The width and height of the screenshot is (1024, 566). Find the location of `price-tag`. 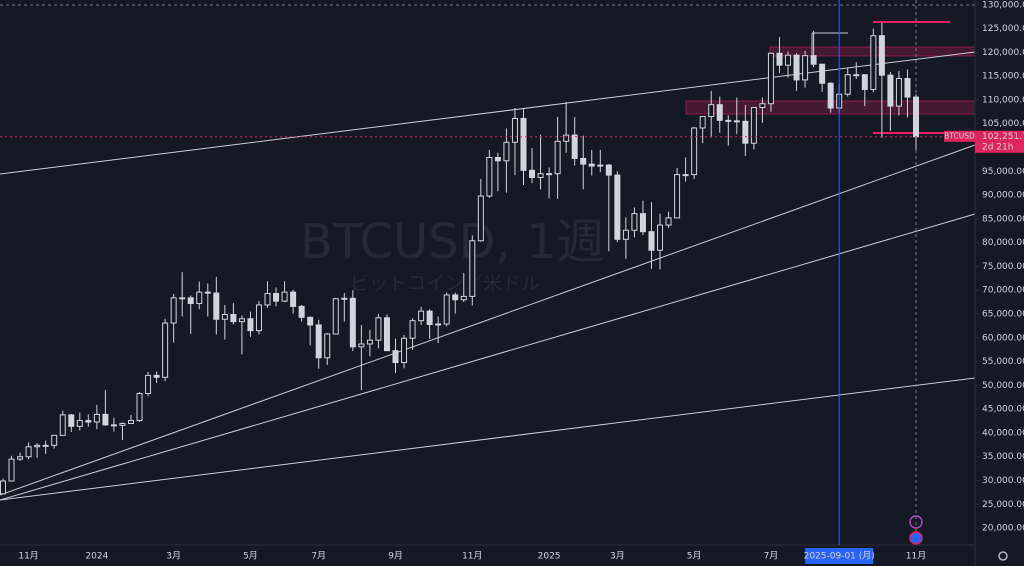

price-tag is located at coordinates (999, 141).